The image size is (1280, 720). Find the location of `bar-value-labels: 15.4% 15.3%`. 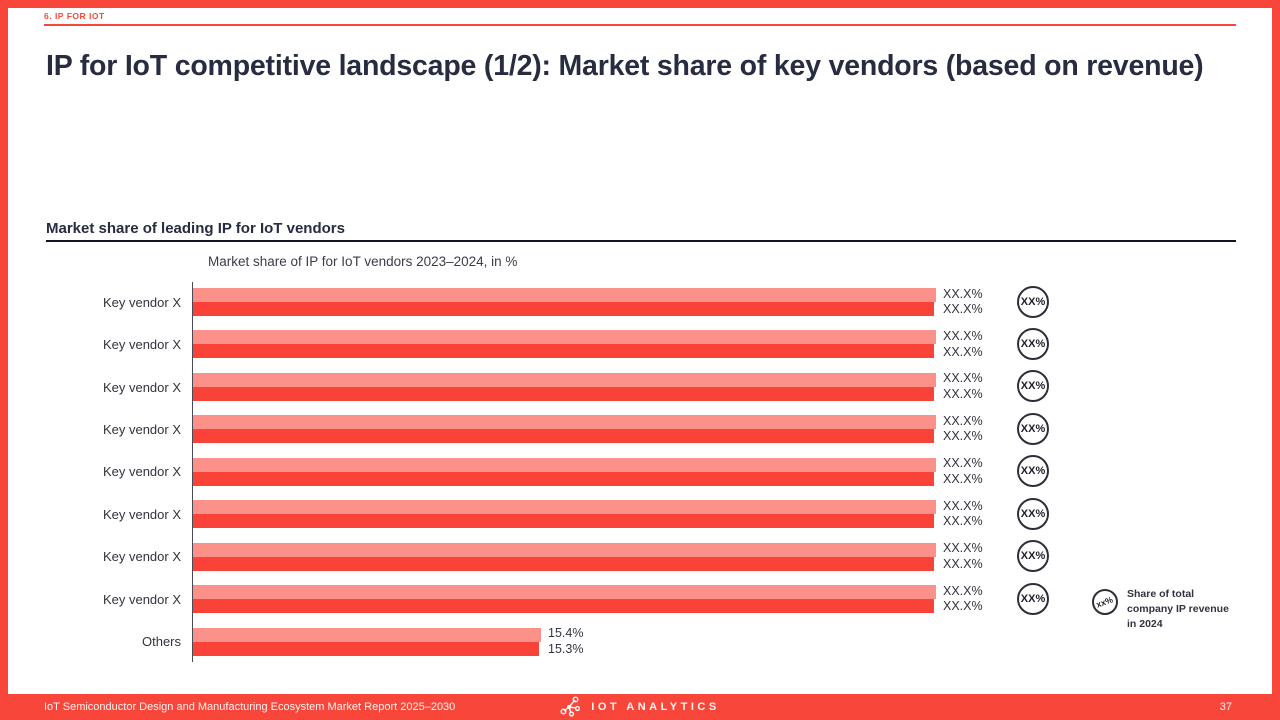

bar-value-labels: 15.4% 15.3% is located at coordinates (566, 641).